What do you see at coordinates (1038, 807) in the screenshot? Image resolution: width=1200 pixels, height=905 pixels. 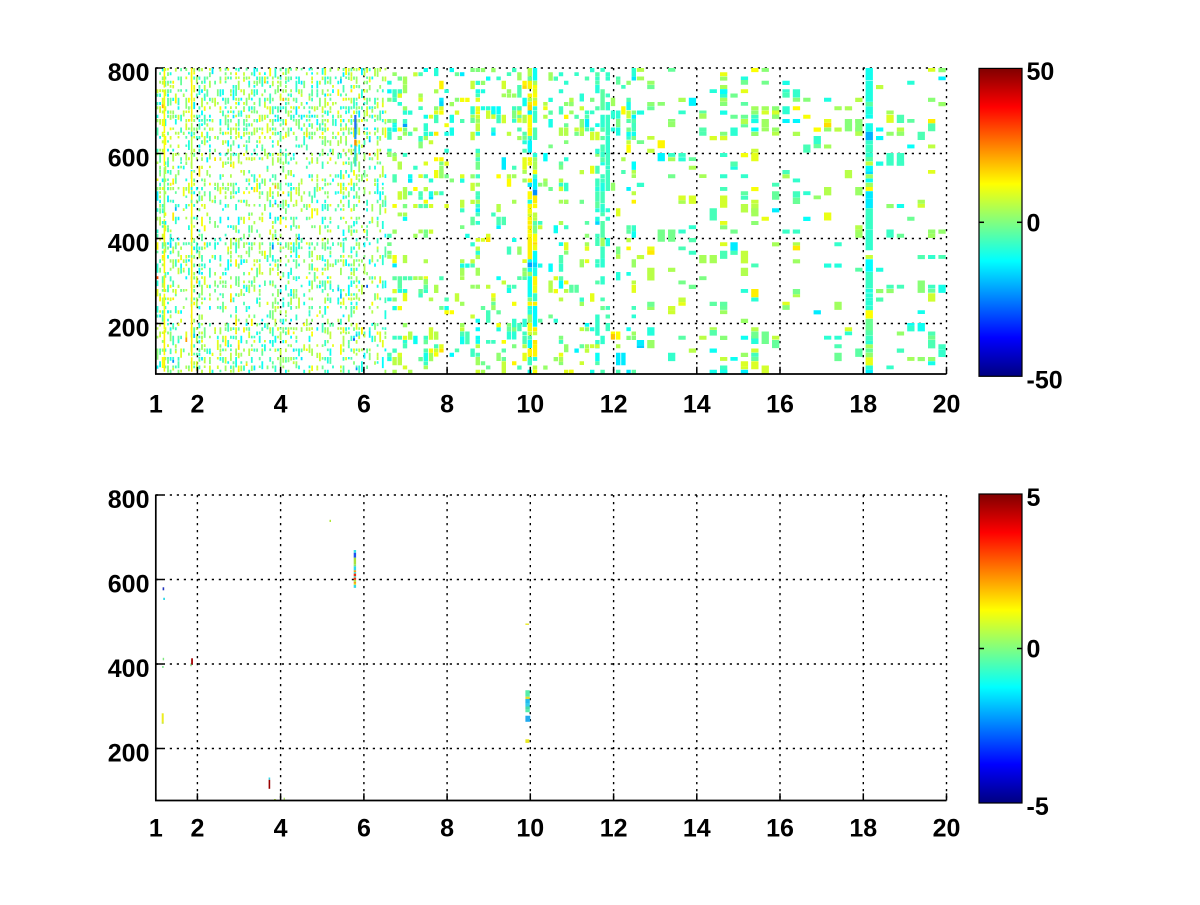 I see `svg-text: -5` at bounding box center [1038, 807].